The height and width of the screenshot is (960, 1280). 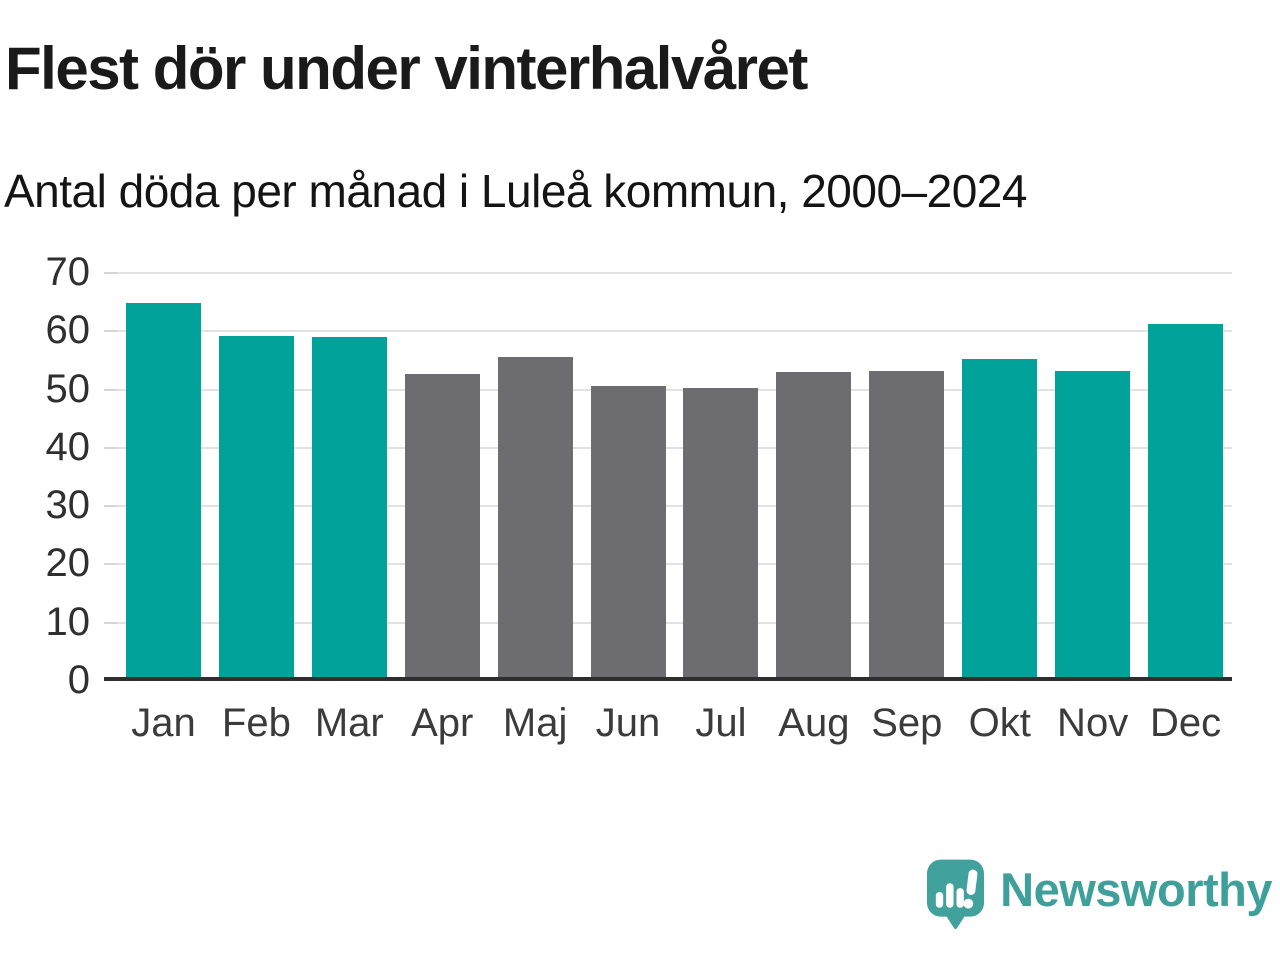 I want to click on bar-aug, so click(x=814, y=525).